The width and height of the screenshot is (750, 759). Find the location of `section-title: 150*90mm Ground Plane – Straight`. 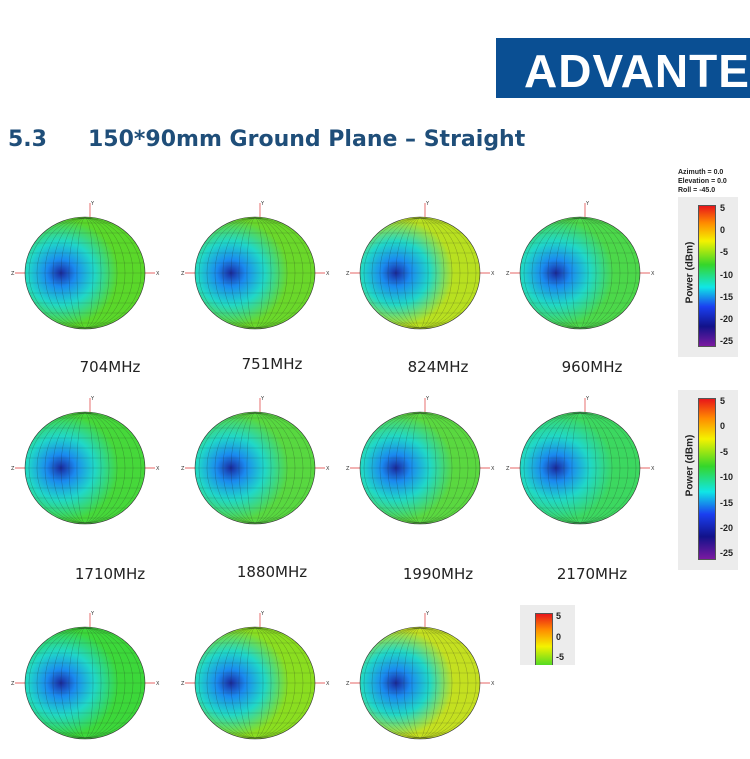

section-title: 150*90mm Ground Plane – Straight is located at coordinates (307, 139).